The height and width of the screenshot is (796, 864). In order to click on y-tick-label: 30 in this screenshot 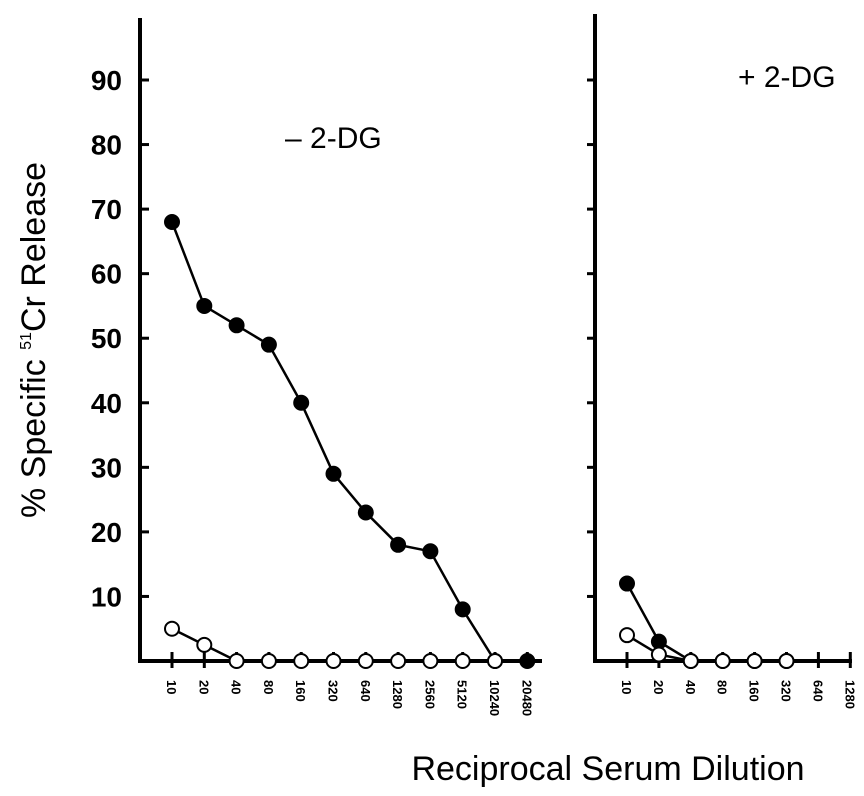, I will do `click(106, 467)`.